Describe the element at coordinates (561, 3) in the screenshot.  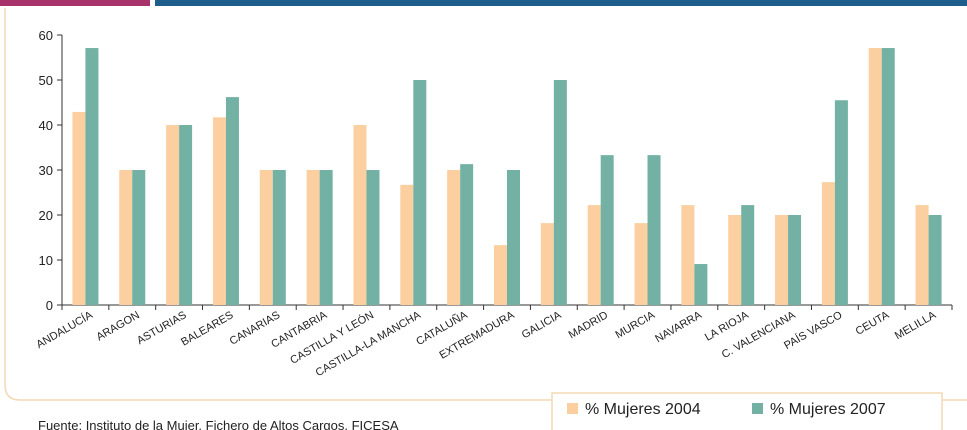
I see `header-bar` at that location.